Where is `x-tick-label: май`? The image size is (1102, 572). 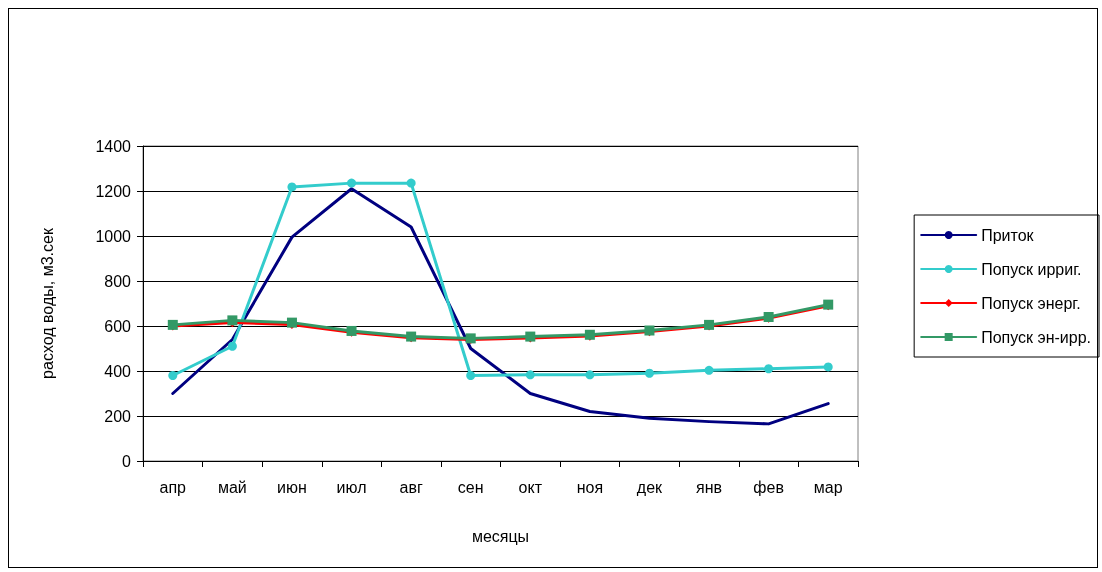 x-tick-label: май is located at coordinates (232, 487).